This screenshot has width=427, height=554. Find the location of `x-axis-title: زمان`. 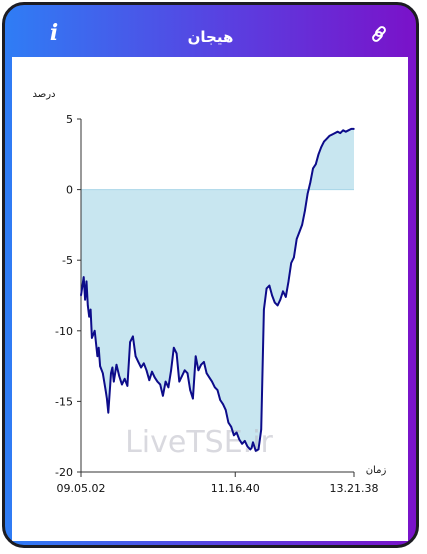

x-axis-title: زمان is located at coordinates (376, 470).